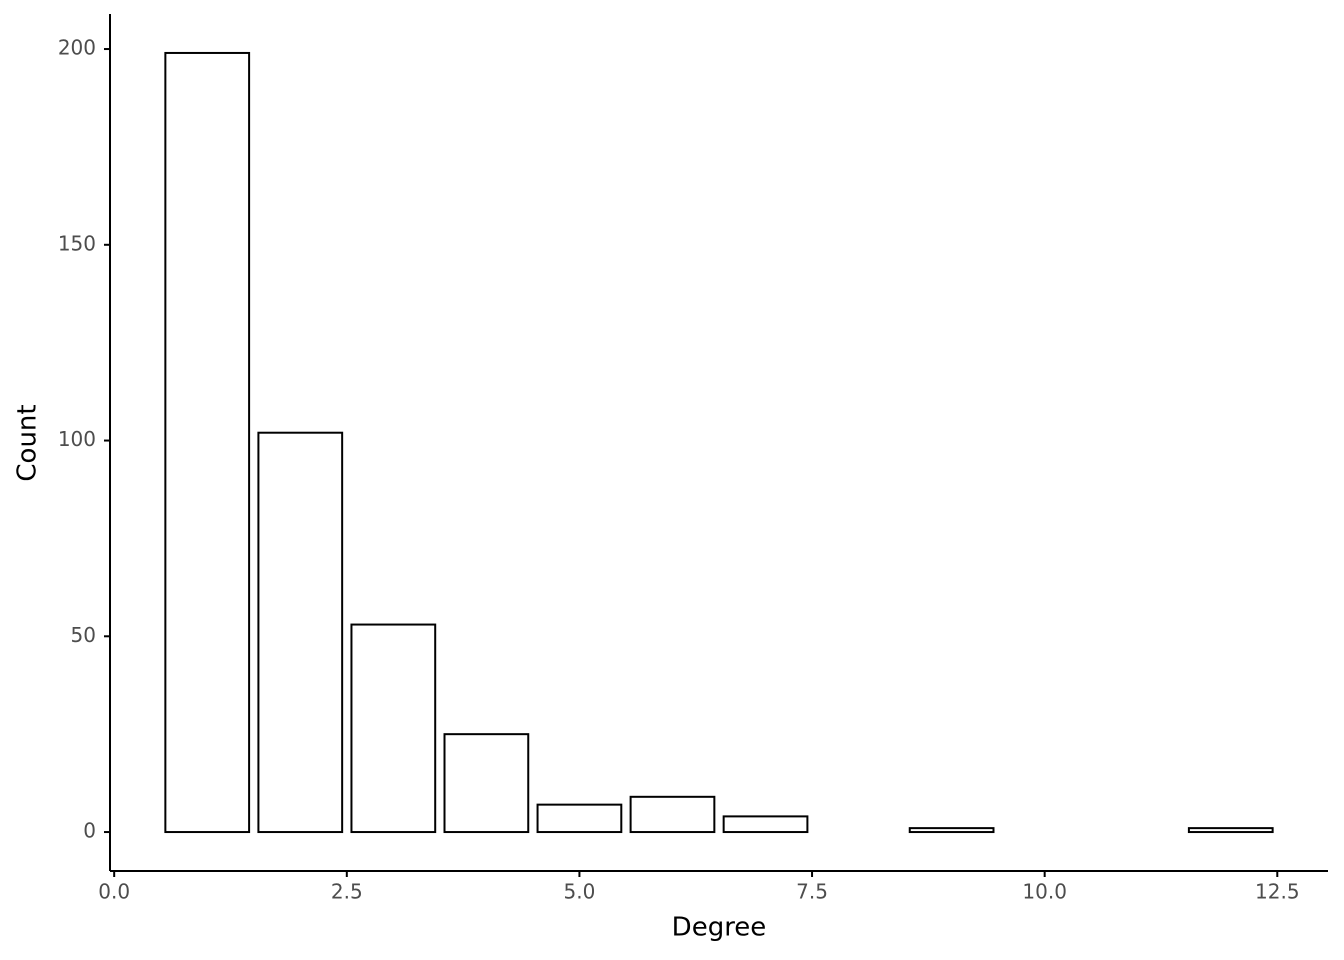  What do you see at coordinates (347, 892) in the screenshot?
I see `x-tick-label: 2.5` at bounding box center [347, 892].